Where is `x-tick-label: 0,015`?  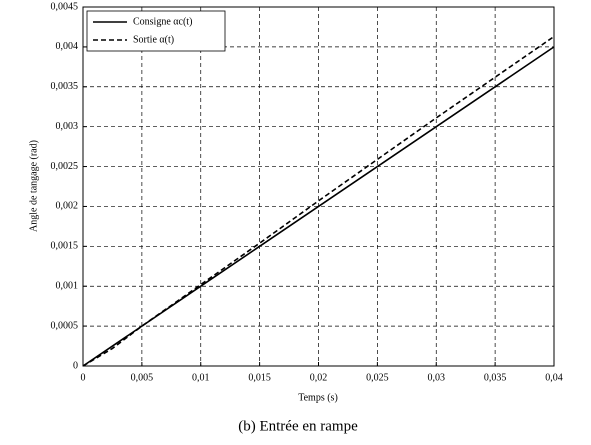
x-tick-label: 0,015 is located at coordinates (259, 377).